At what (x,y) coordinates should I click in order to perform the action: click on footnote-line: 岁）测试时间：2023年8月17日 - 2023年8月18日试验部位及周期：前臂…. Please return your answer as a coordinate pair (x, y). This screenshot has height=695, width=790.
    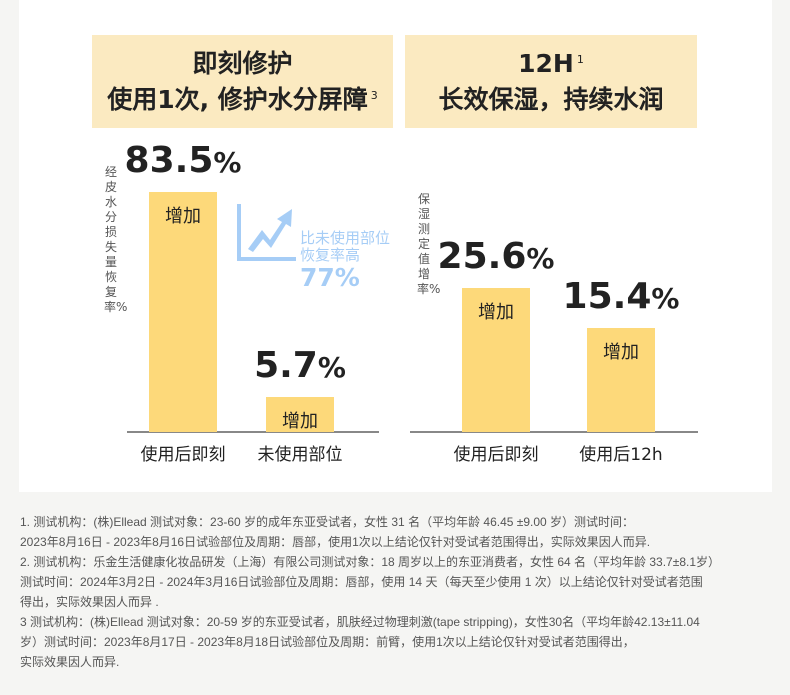
    Looking at the image, I should click on (327, 642).